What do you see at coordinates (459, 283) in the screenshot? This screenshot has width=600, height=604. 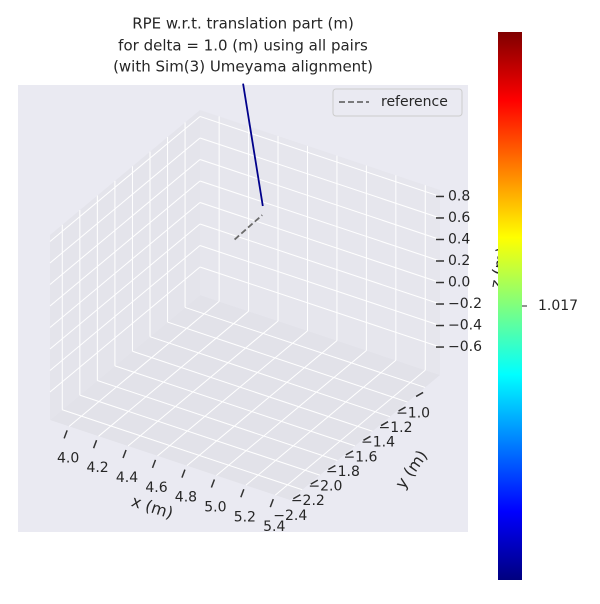 I see `z-tick-label: 0.0` at bounding box center [459, 283].